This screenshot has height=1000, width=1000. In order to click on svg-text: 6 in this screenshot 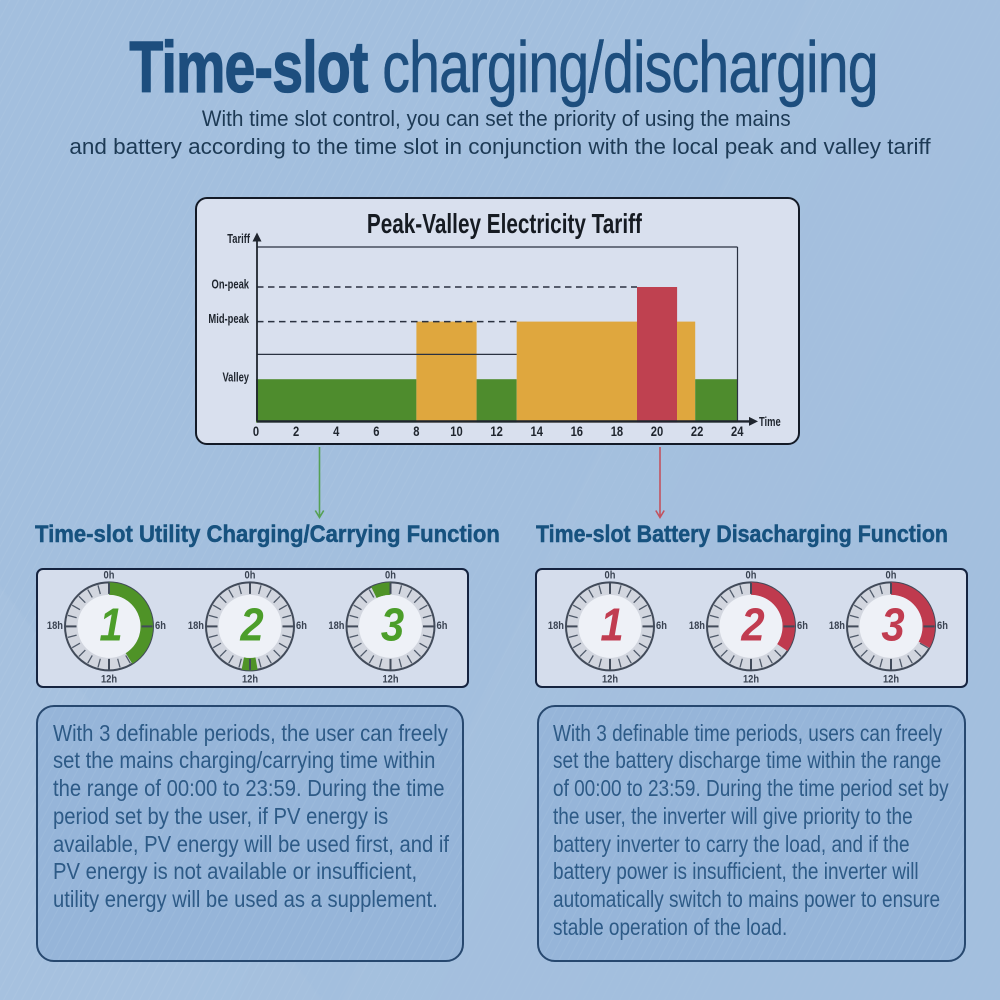, I will do `click(376, 431)`.